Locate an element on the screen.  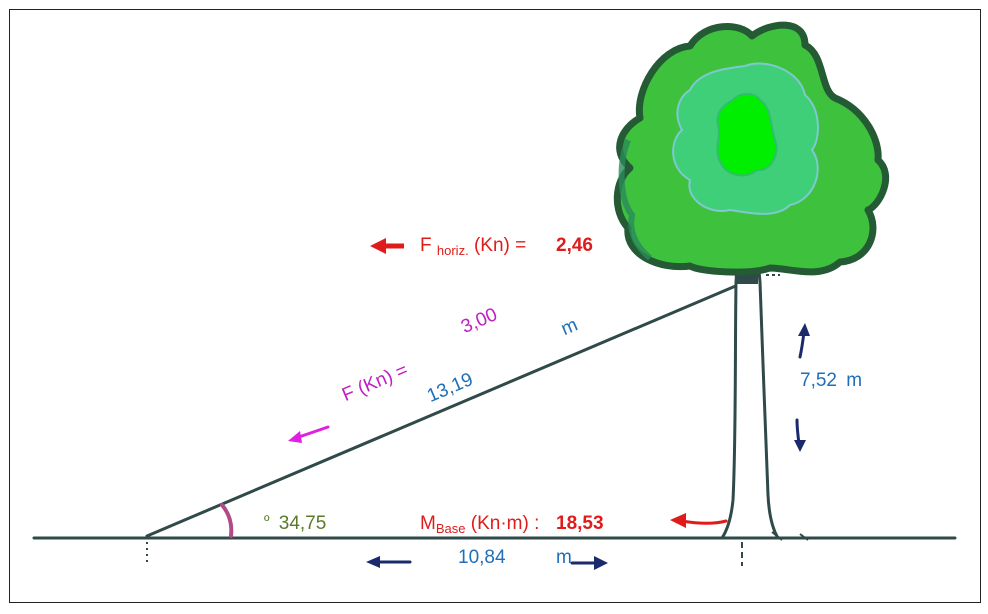
horizontal-force-label: F horiz. (Kn) = is located at coordinates (473, 246).